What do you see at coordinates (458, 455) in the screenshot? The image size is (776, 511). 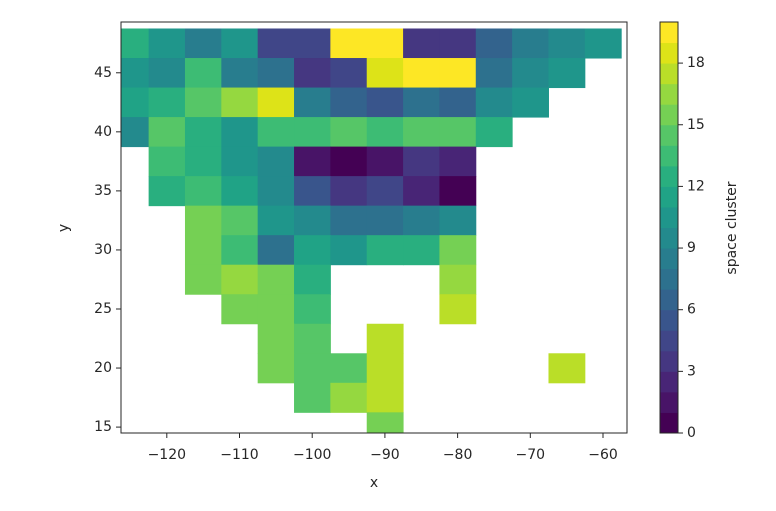 I see `x-tick-label: −80` at bounding box center [458, 455].